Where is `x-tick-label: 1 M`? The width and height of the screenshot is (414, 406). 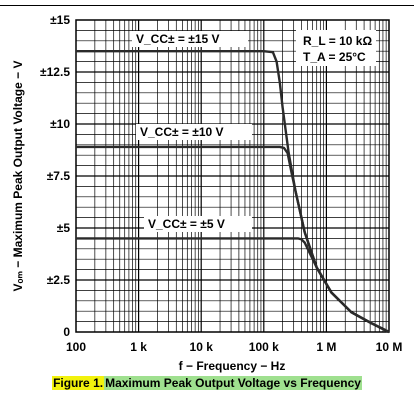 x-tick-label: 1 M is located at coordinates (326, 347).